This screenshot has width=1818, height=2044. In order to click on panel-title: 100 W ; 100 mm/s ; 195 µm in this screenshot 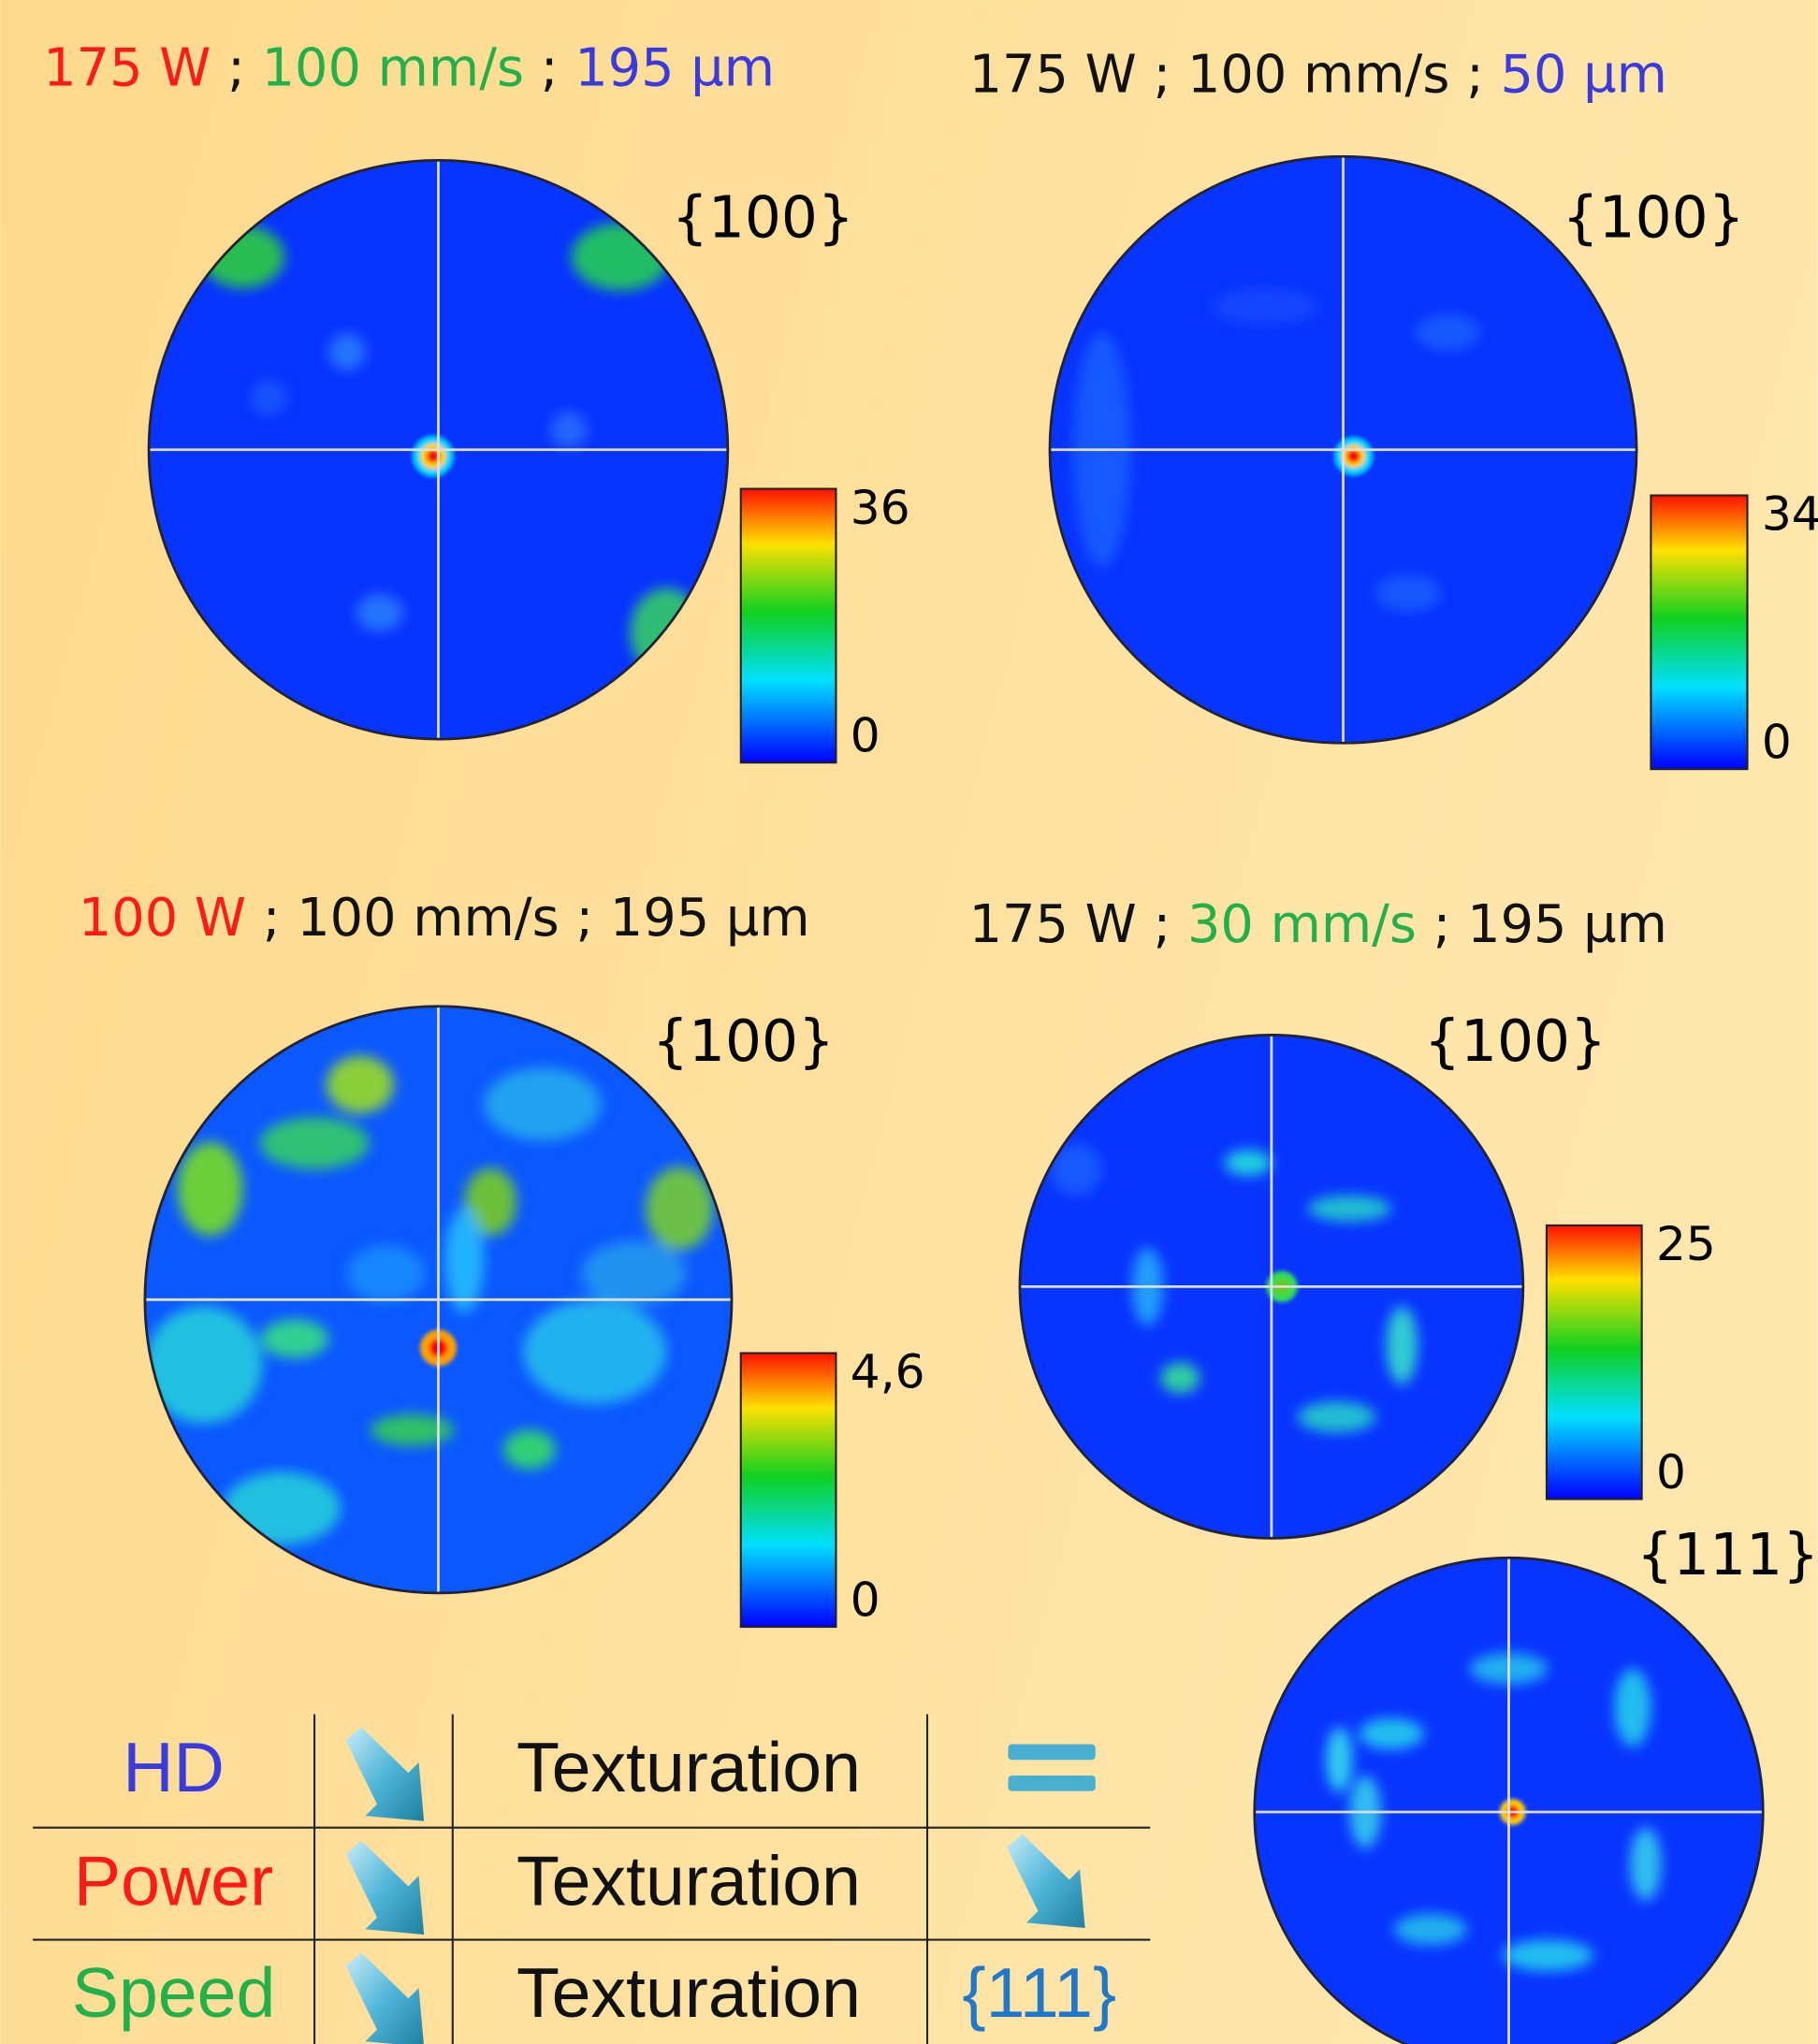, I will do `click(444, 918)`.